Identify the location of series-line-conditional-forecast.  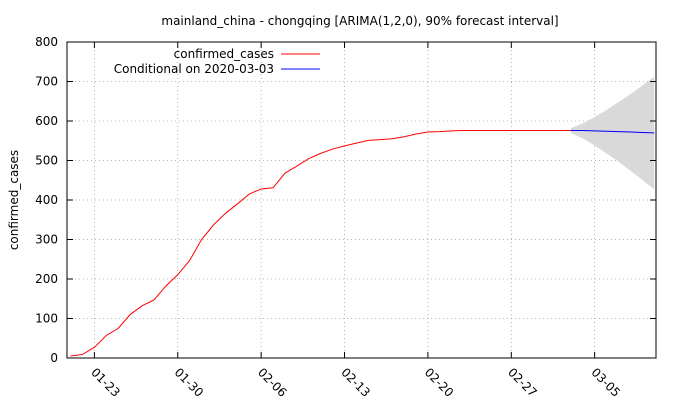
(612, 131).